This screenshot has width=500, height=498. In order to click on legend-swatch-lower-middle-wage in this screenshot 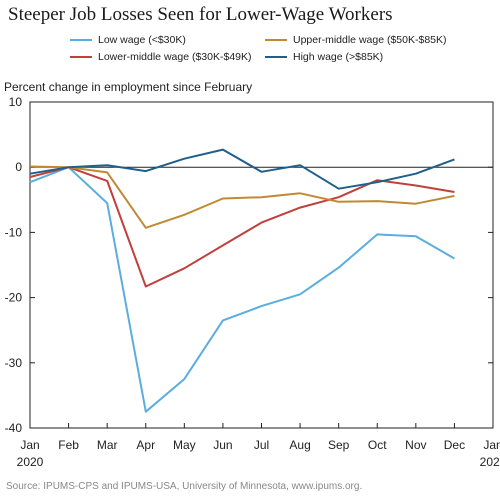, I will do `click(81, 57)`.